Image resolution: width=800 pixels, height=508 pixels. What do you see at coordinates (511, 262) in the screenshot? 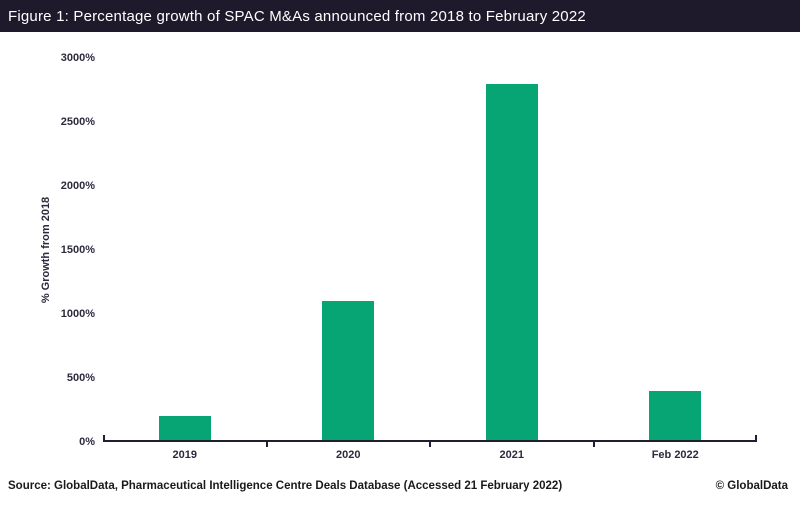
I see `bar-2021` at bounding box center [511, 262].